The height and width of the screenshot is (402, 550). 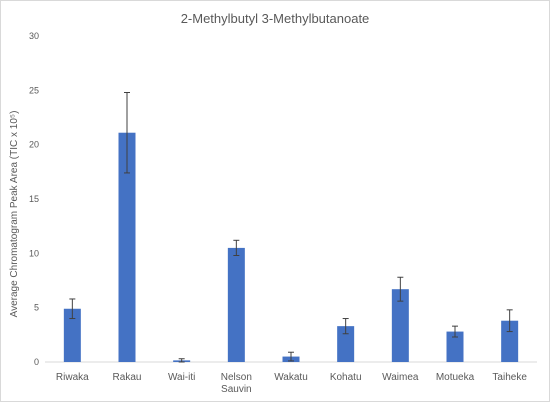 I want to click on x-tick-label: Rakau, so click(x=127, y=377).